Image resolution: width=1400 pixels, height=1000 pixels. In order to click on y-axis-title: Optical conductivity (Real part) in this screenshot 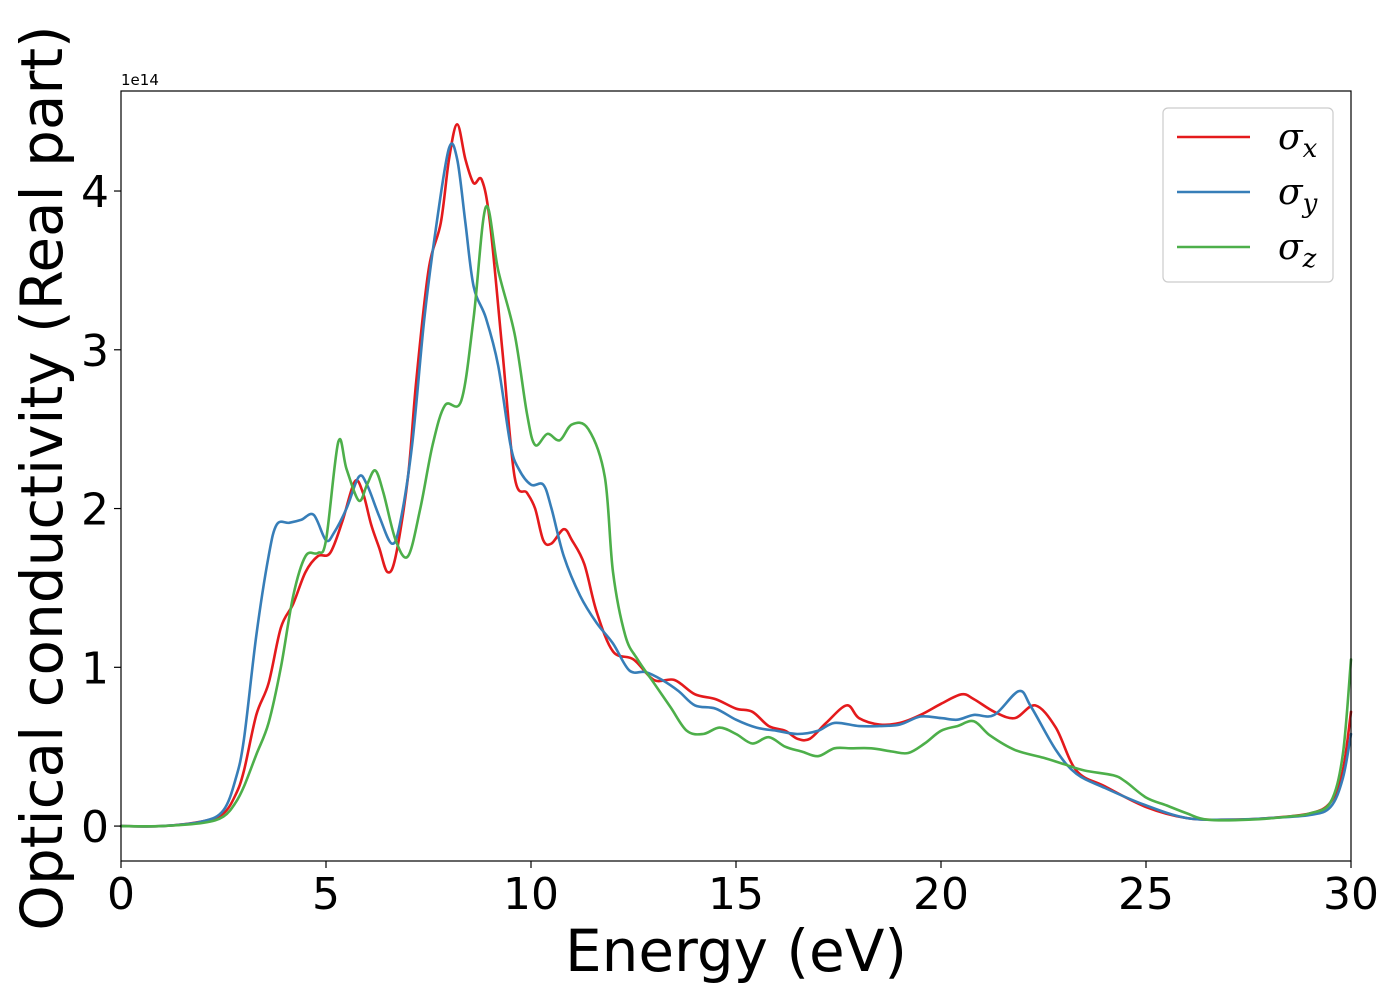, I will do `click(42, 477)`.